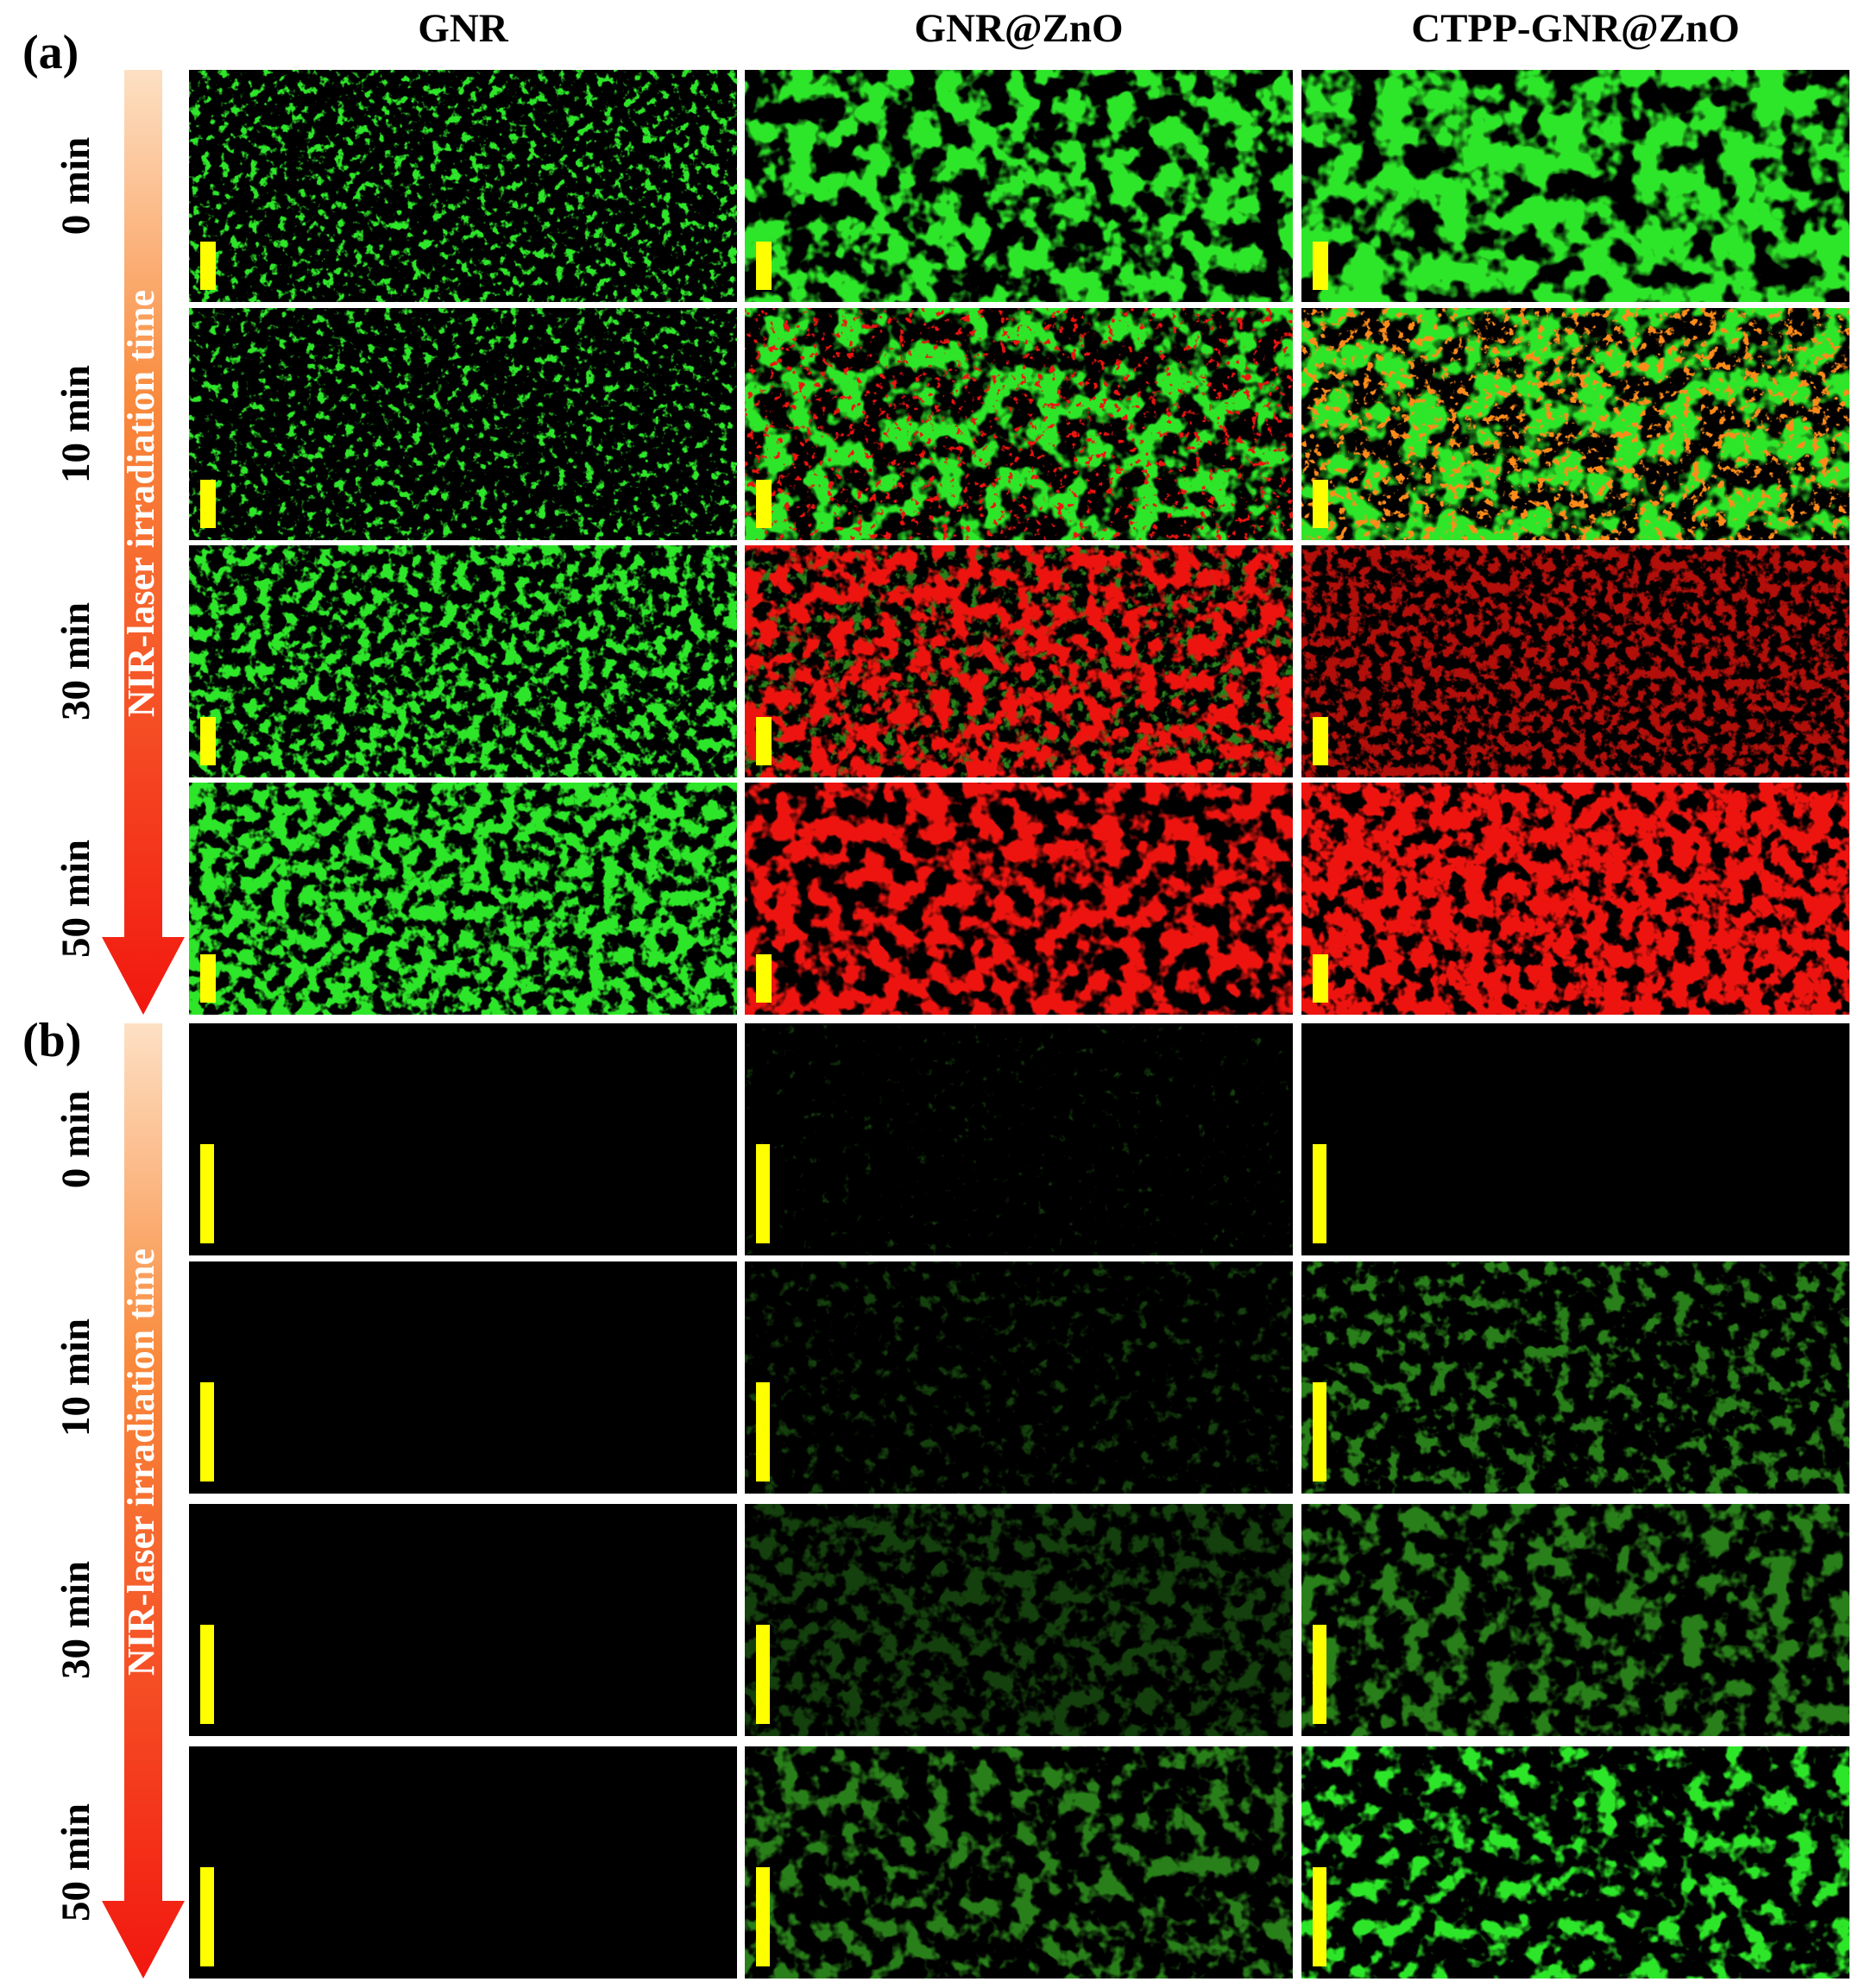 The height and width of the screenshot is (1988, 1865). I want to click on column-header: GNR, so click(463, 28).